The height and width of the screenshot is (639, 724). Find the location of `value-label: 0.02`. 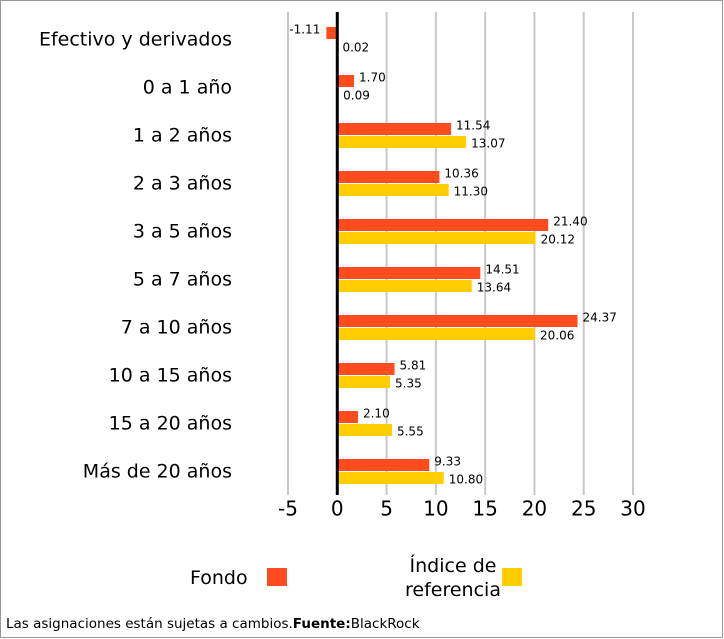

value-label: 0.02 is located at coordinates (355, 48).